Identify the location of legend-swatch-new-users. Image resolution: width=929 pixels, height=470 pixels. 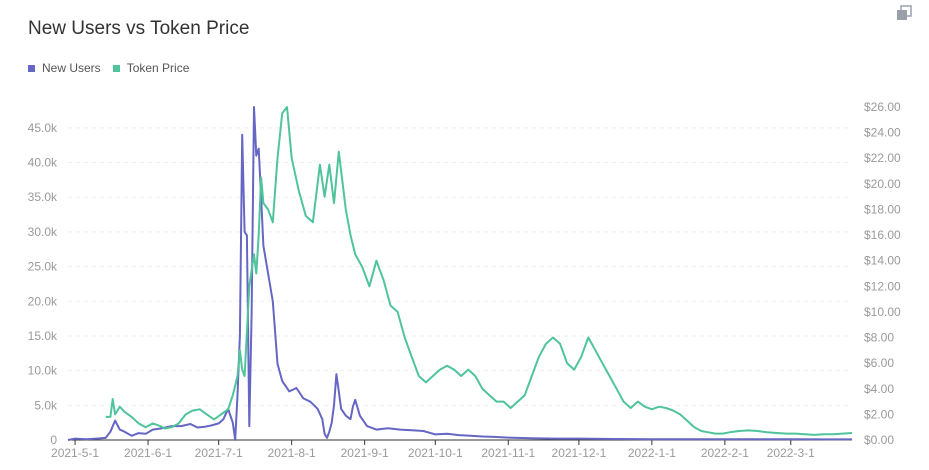
(31, 68).